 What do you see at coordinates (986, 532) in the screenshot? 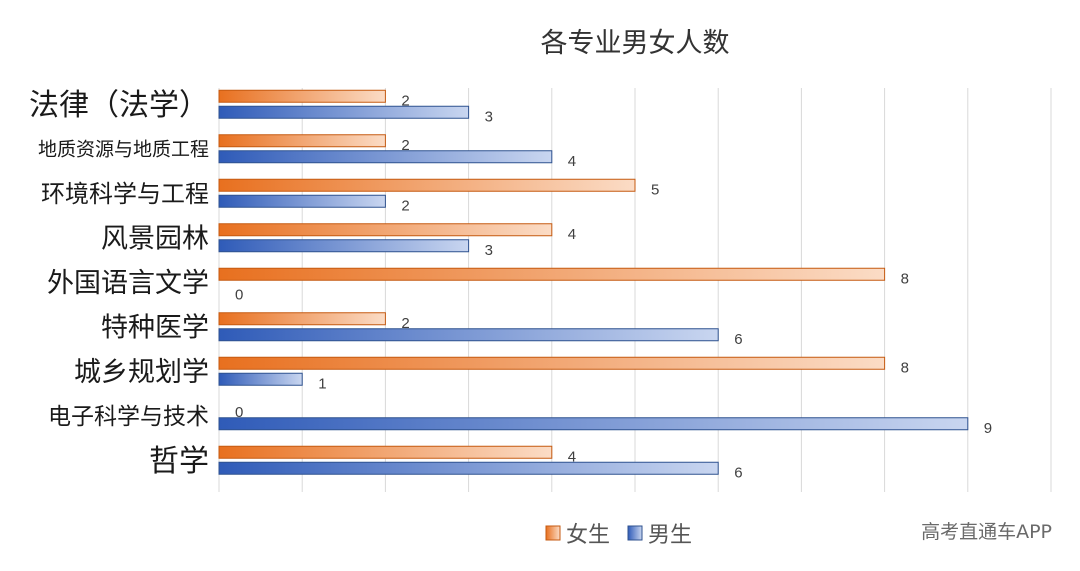
I see `watermark: 高考直通车APP` at bounding box center [986, 532].